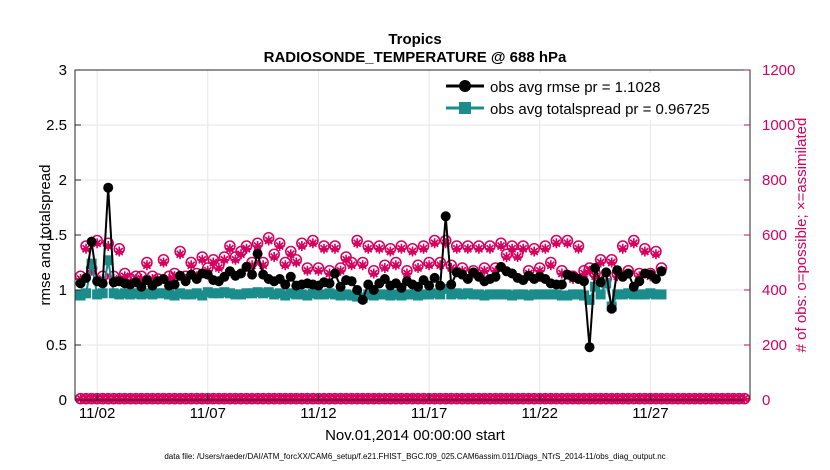  Describe the element at coordinates (63, 290) in the screenshot. I see `y-tick-label: 1` at that location.